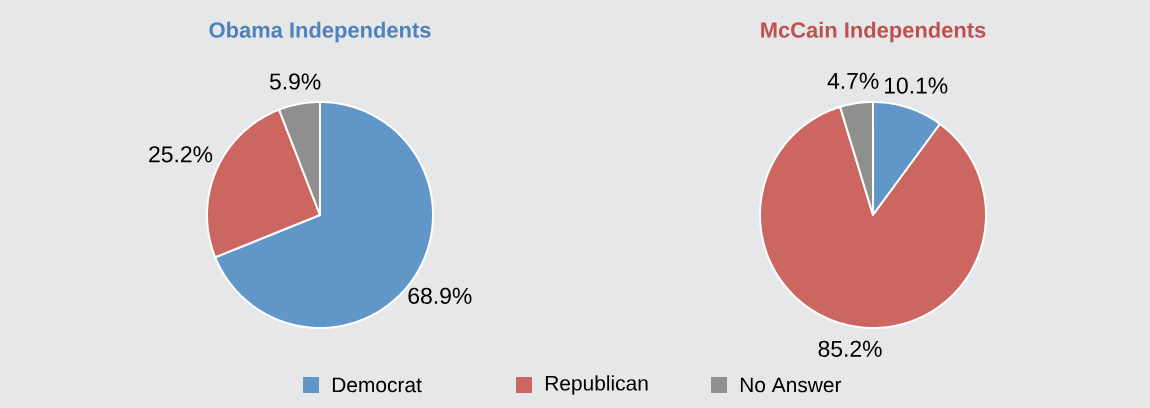 This screenshot has width=1150, height=408. What do you see at coordinates (295, 81) in the screenshot?
I see `data-label: 5.9%` at bounding box center [295, 81].